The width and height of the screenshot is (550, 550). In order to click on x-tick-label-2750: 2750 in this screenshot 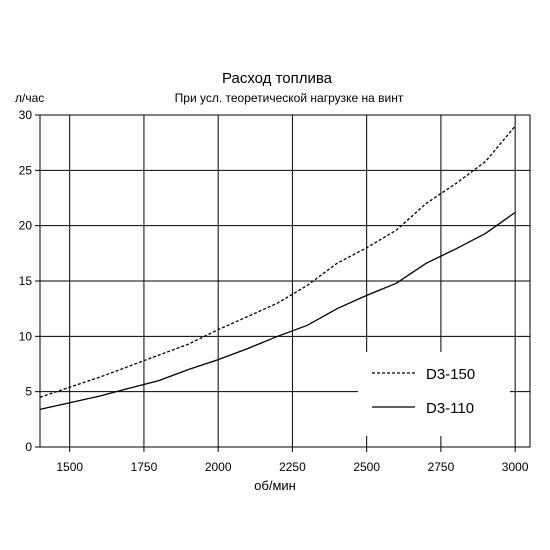, I will do `click(441, 467)`.